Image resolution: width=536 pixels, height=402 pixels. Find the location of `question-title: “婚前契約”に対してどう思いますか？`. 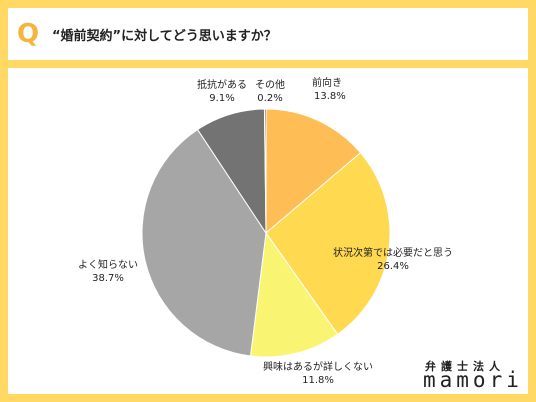

question-title: “婚前契約”に対してどう思いますか？ is located at coordinates (164, 36).